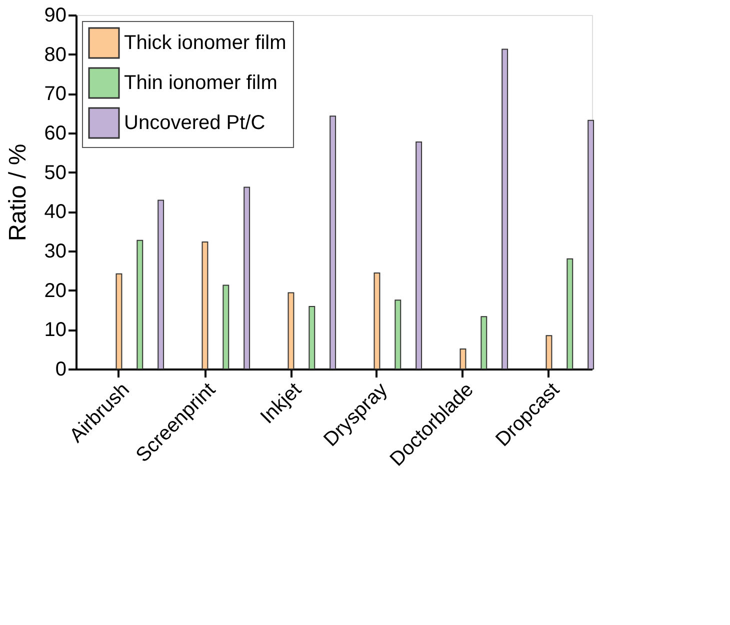  What do you see at coordinates (55, 55) in the screenshot?
I see `y-tick-label: 80` at bounding box center [55, 55].